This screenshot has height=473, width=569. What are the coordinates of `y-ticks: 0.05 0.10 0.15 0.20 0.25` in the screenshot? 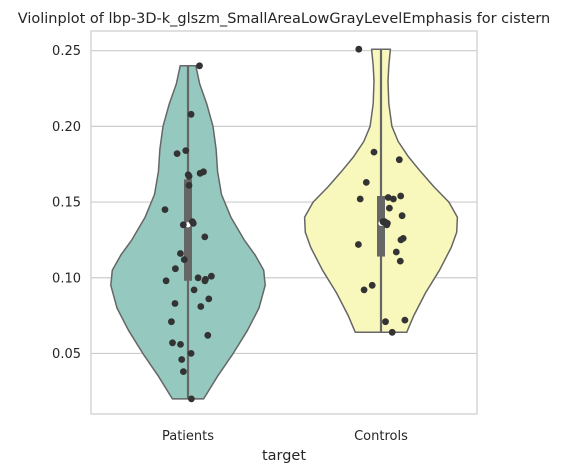 It's located at (66, 203).